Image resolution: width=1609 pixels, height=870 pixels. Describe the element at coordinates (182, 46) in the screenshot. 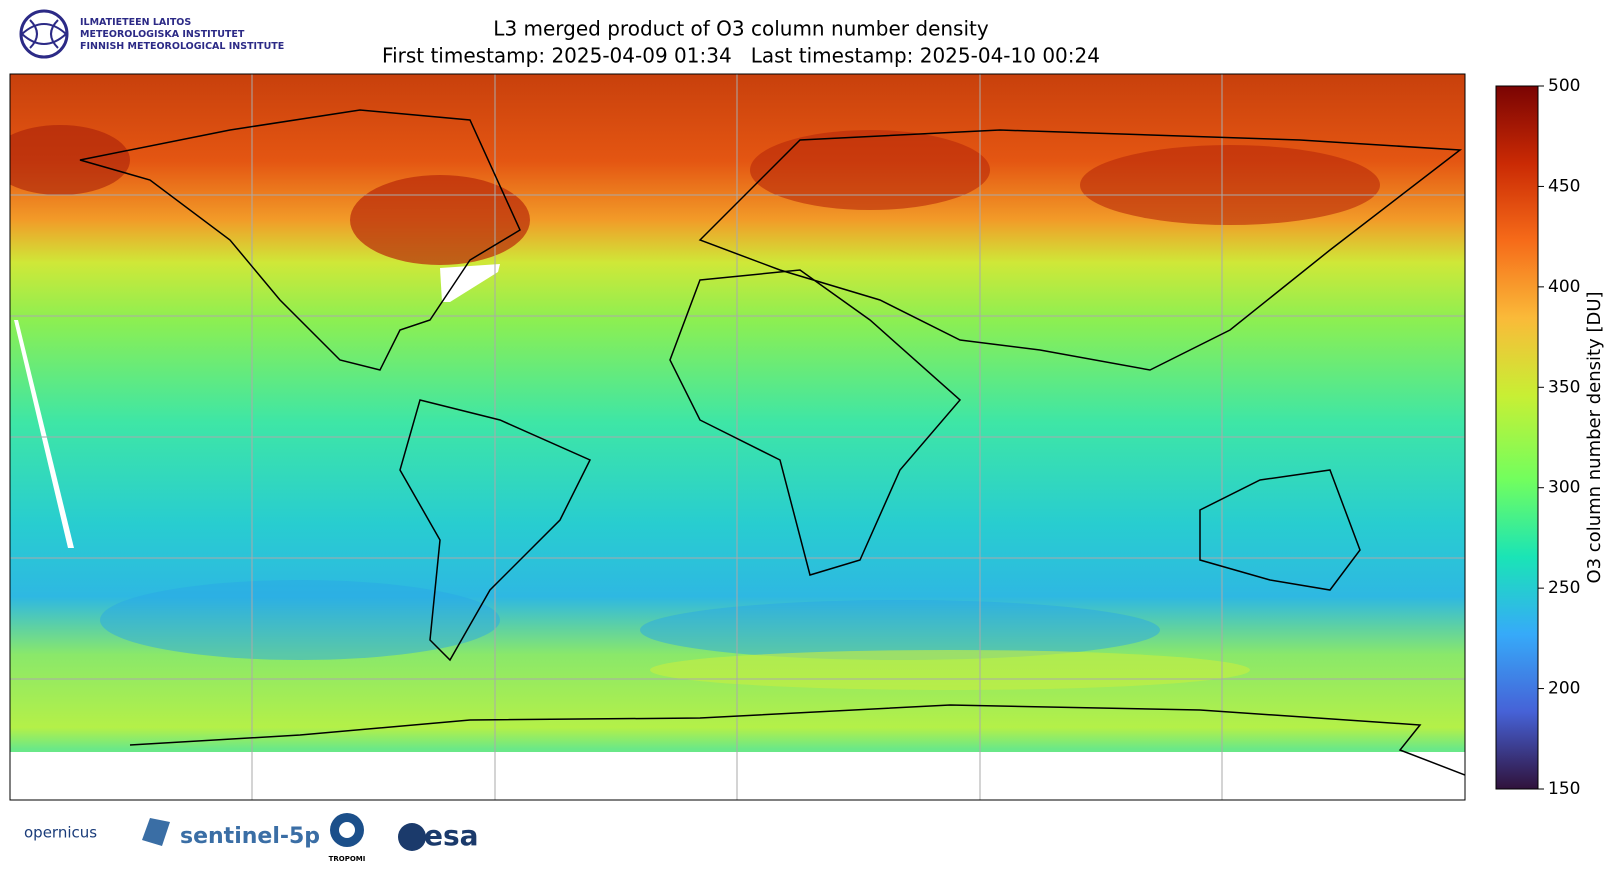

I see `institute-line: FINNISH METEOROLOGICAL INSTITUTE` at that location.